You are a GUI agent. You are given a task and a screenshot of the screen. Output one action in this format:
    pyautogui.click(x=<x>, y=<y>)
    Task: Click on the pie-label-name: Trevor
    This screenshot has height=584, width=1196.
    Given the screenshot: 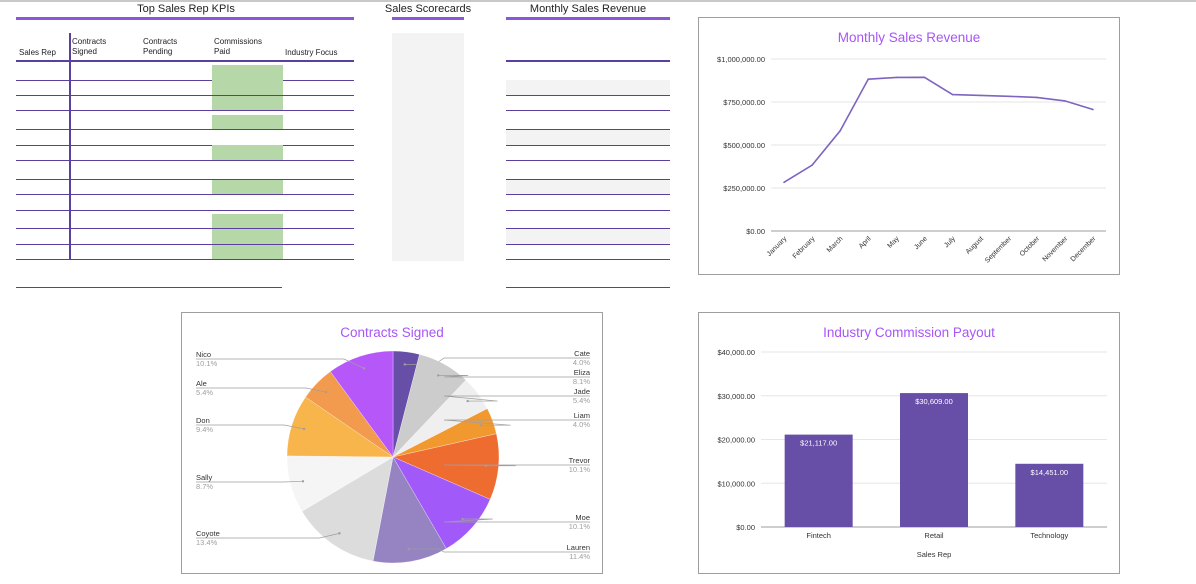 What is the action you would take?
    pyautogui.click(x=580, y=460)
    